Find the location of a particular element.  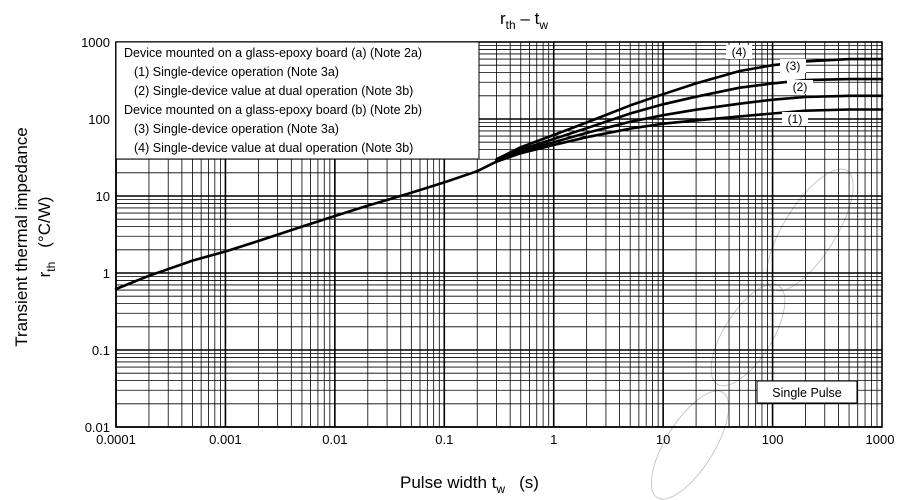

single-pulse-box is located at coordinates (807, 392).